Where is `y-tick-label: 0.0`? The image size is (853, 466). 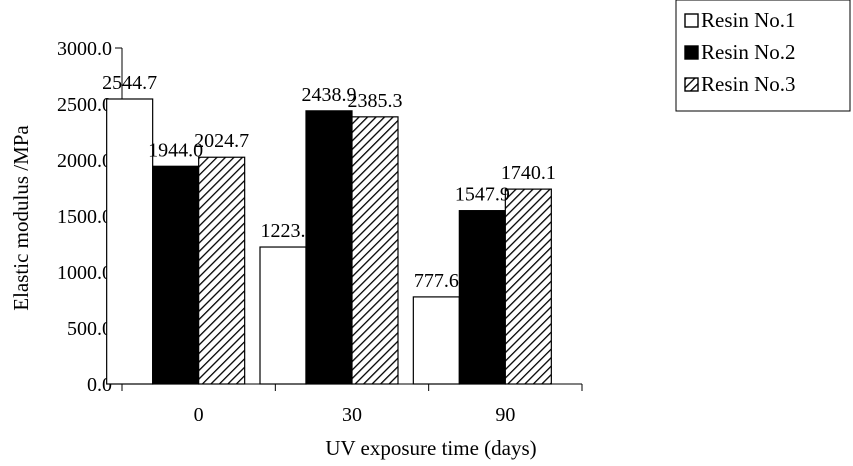 y-tick-label: 0.0 is located at coordinates (99, 385).